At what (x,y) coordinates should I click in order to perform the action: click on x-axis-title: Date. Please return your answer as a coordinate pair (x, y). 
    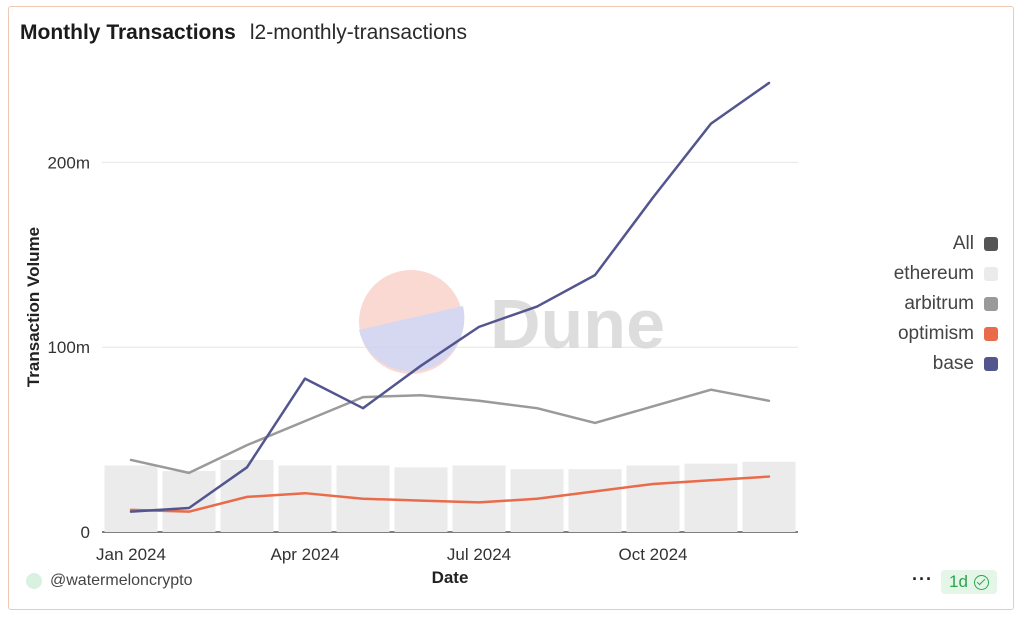
    Looking at the image, I should click on (450, 577).